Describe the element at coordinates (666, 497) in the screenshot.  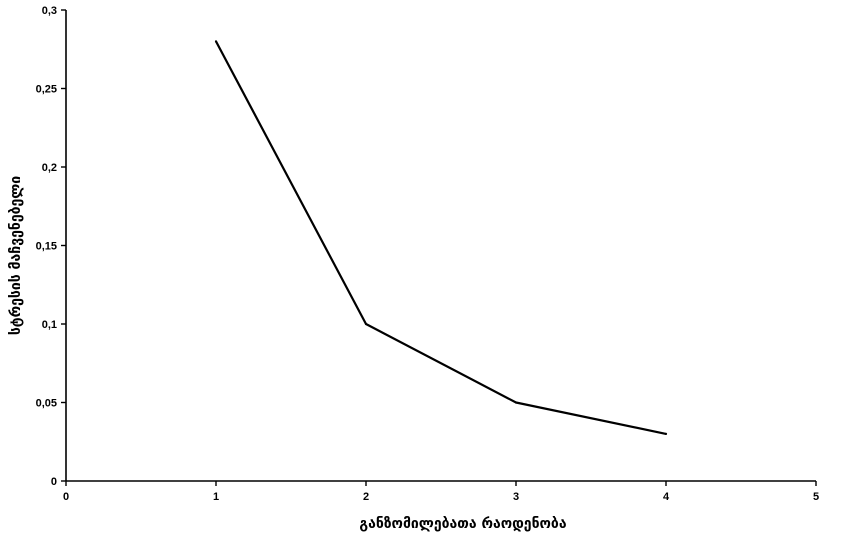
I see `x-tick-label: 4` at that location.